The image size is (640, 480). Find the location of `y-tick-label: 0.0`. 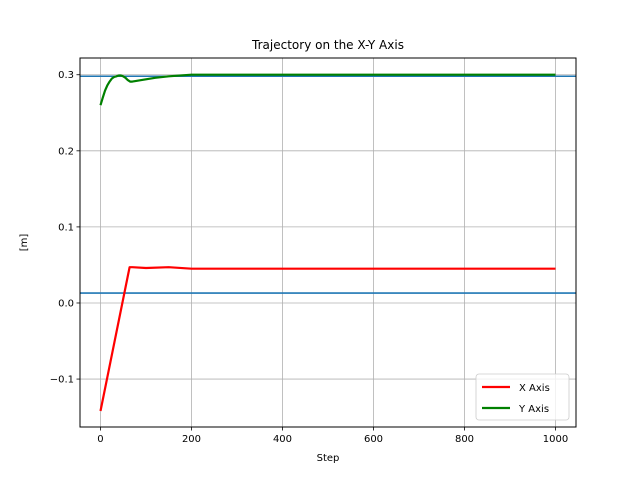

y-tick-label: 0.0 is located at coordinates (66, 303).